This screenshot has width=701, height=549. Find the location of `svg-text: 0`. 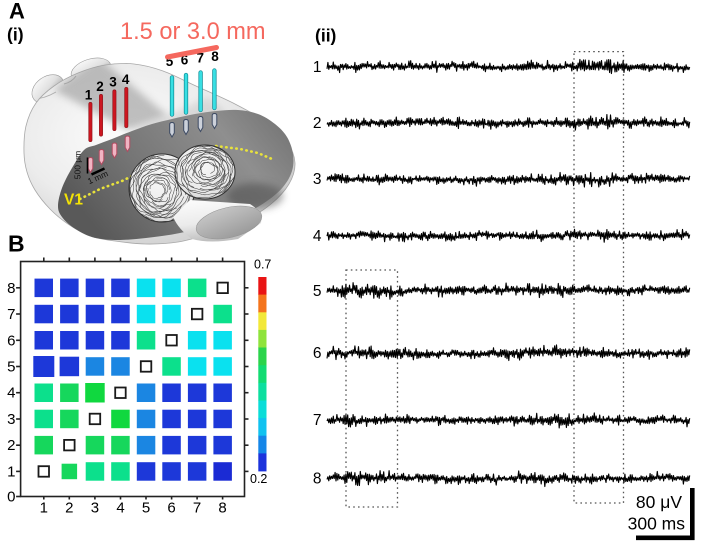

svg-text: 0 is located at coordinates (11, 497).